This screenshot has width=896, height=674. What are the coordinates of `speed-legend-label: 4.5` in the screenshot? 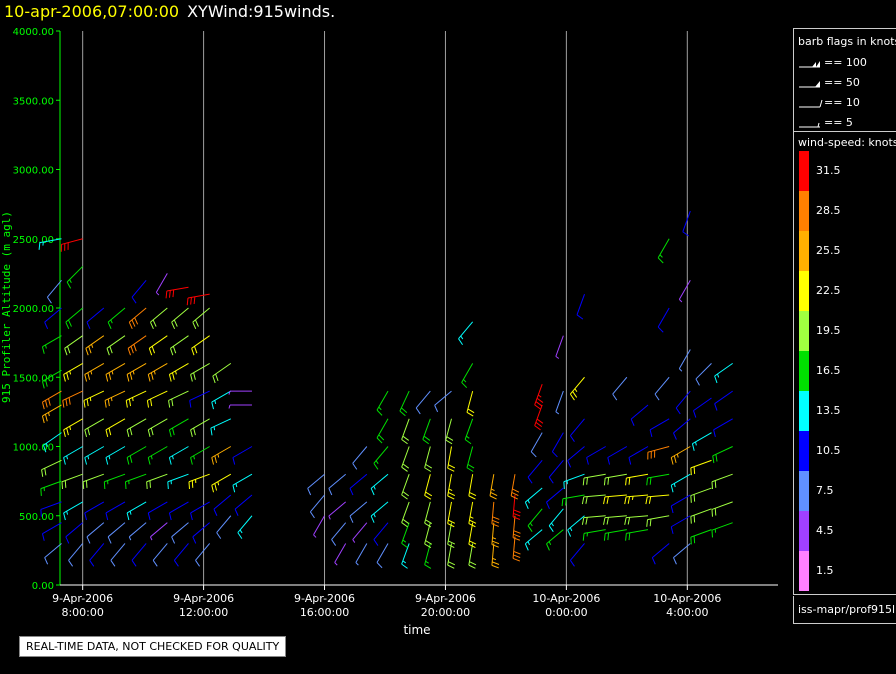 It's located at (825, 530).